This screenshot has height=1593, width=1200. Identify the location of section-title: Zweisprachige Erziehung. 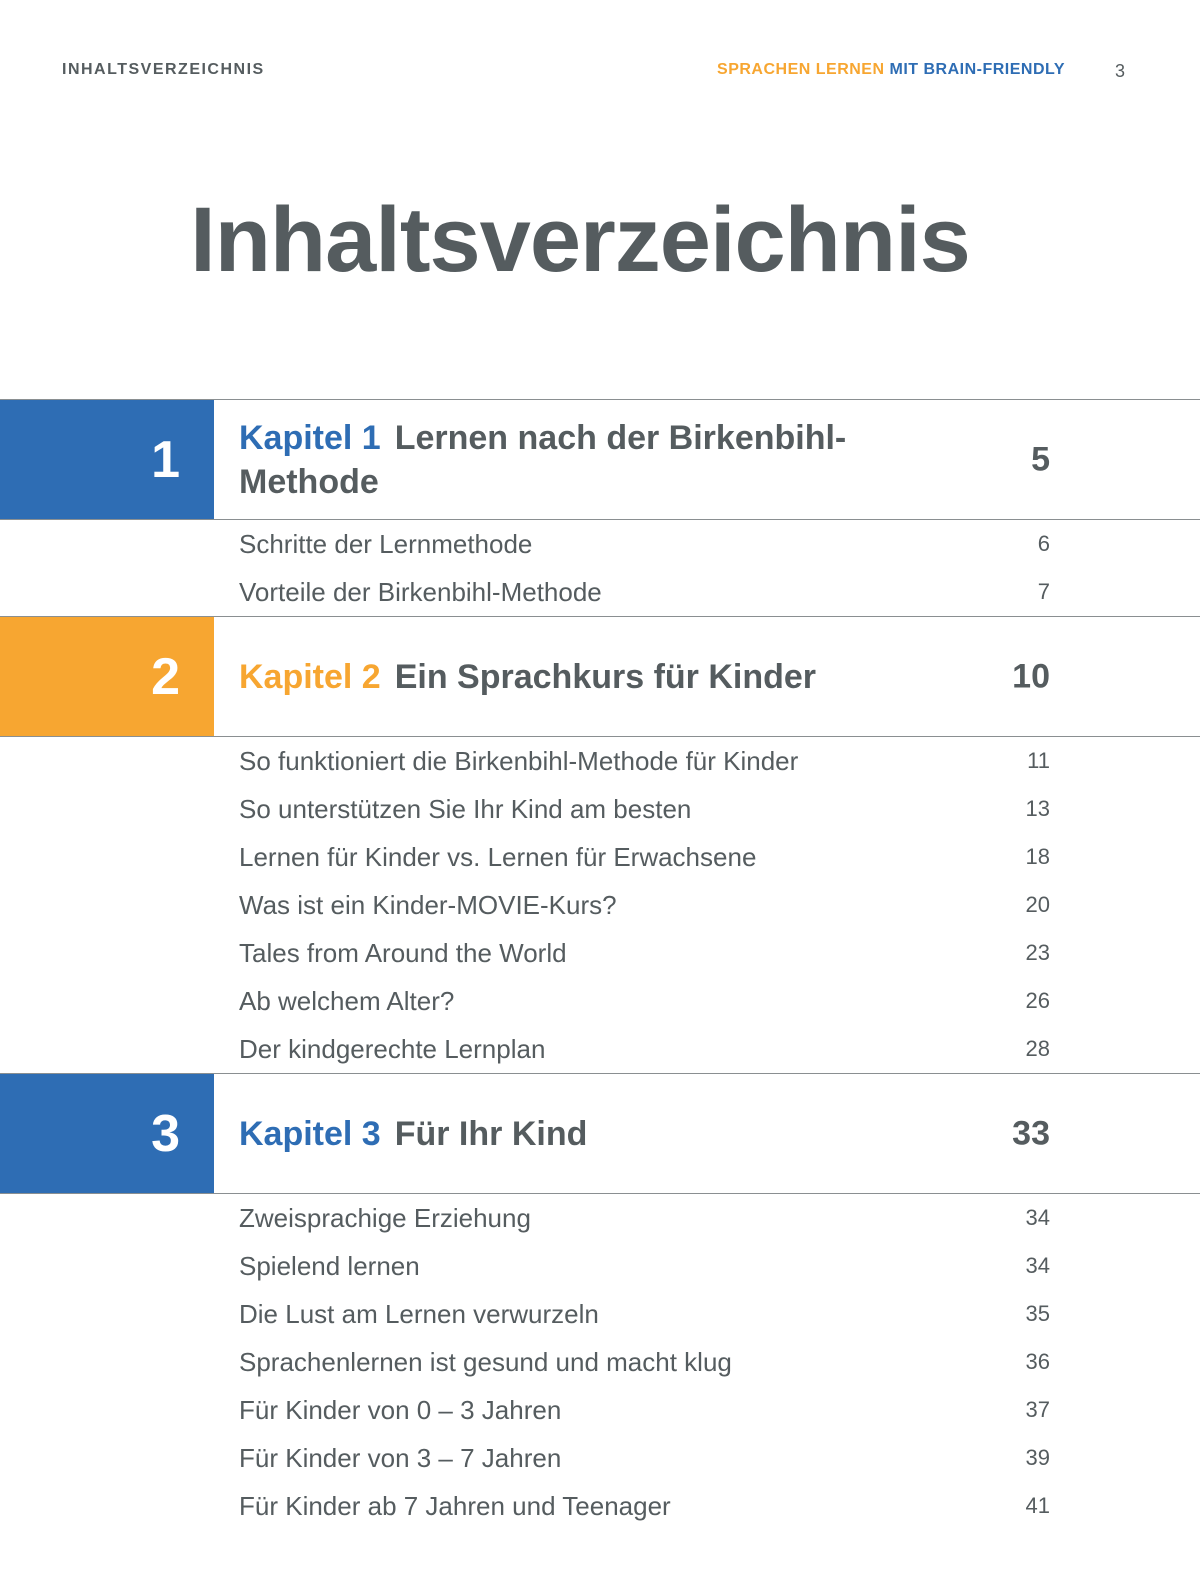
(385, 1218).